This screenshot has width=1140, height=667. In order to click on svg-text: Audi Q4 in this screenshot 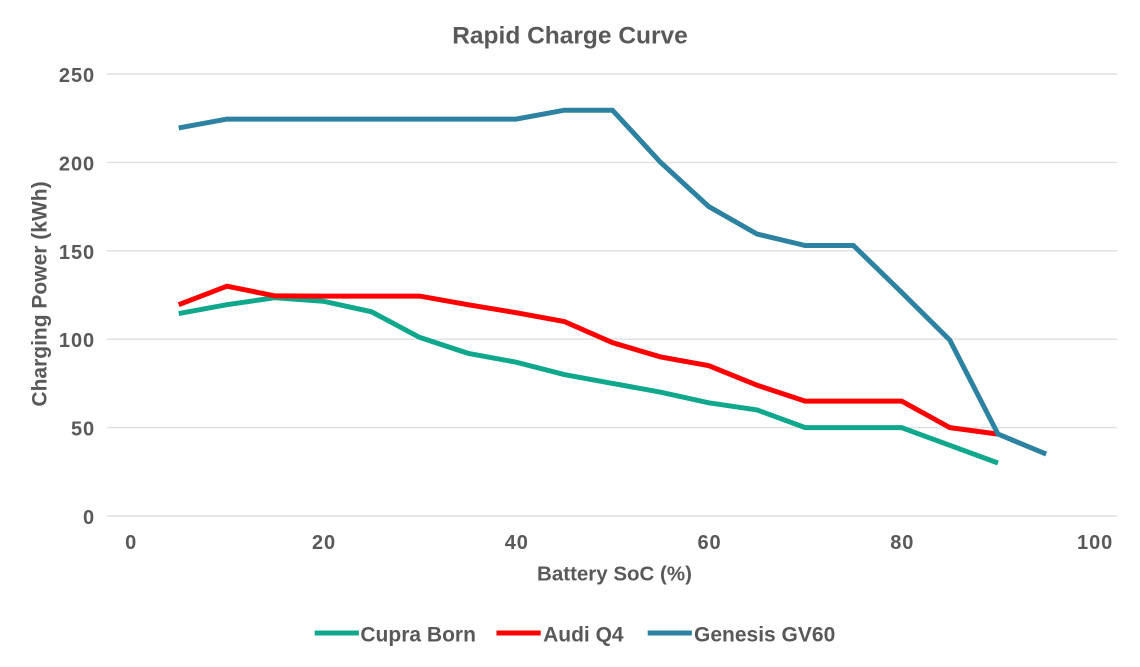, I will do `click(583, 635)`.